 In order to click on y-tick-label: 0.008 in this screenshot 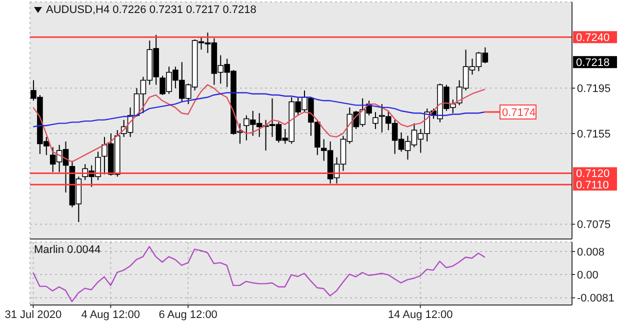, I will do `click(591, 252)`.